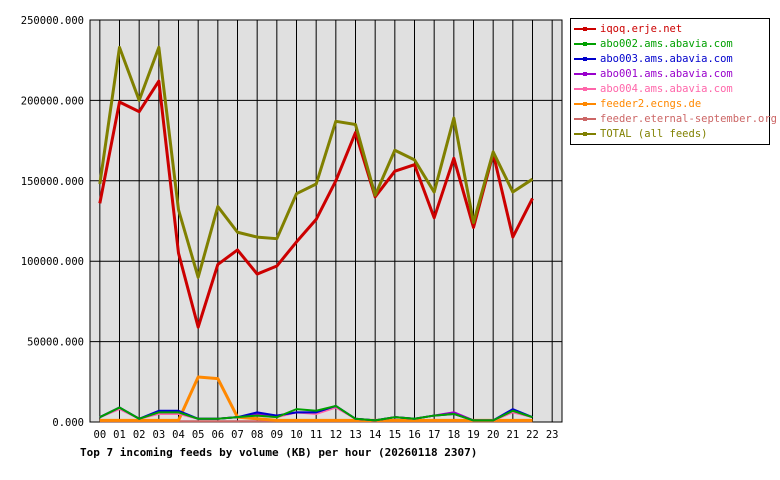 This screenshot has width=780, height=480. I want to click on x-tick-label: 21, so click(513, 435).